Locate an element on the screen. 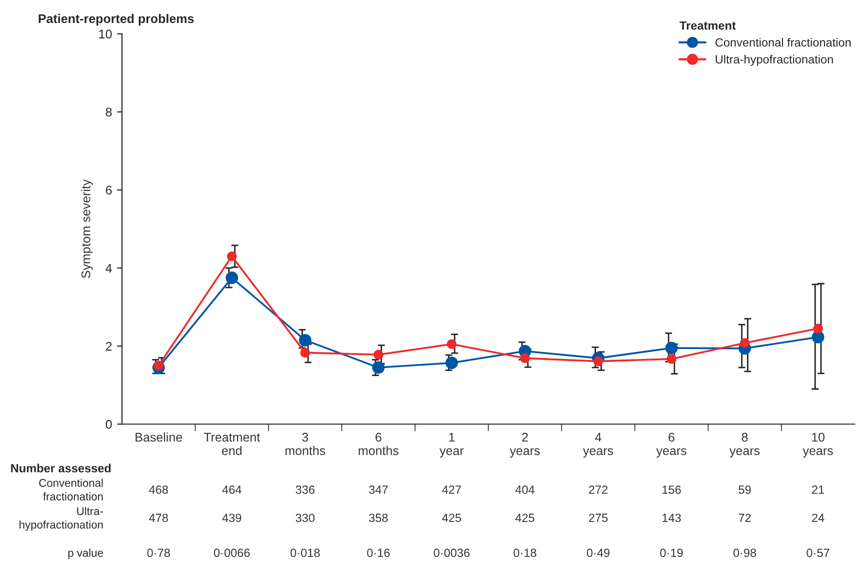 The width and height of the screenshot is (862, 564). text: Conventional fractionation is located at coordinates (71, 489).